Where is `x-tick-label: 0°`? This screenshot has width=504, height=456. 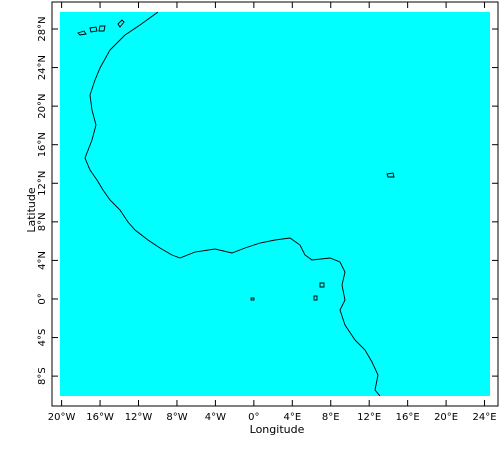
x-tick-label: 0° is located at coordinates (253, 417).